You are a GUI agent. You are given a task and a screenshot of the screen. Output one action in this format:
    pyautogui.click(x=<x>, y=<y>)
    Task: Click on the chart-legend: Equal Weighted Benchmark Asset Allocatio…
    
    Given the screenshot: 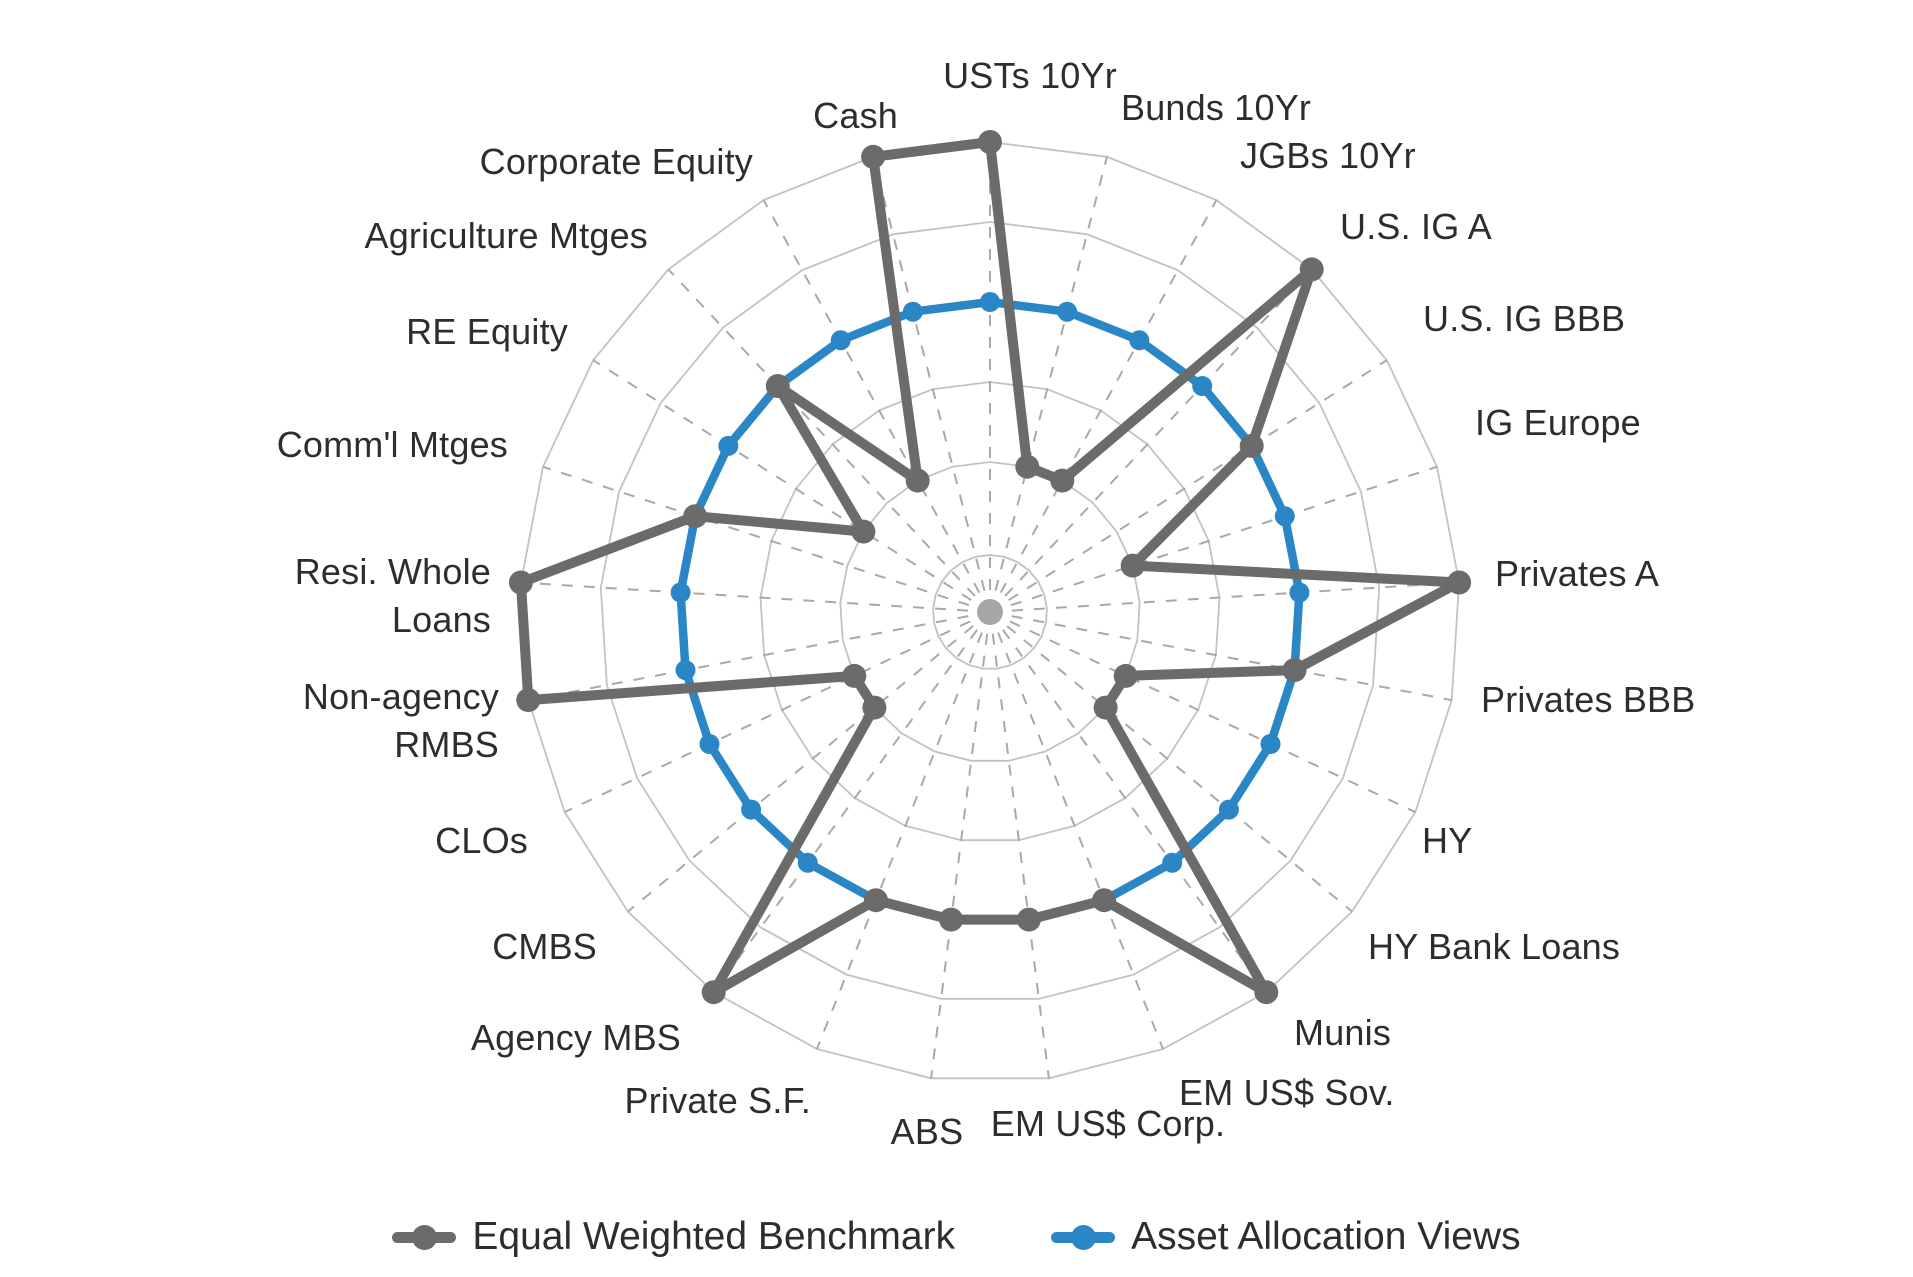 What is the action you would take?
    pyautogui.click(x=956, y=1237)
    